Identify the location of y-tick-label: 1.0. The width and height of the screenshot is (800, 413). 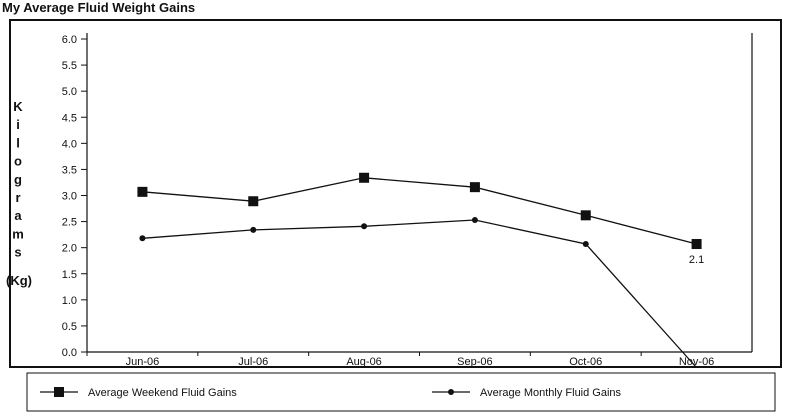
(69, 301).